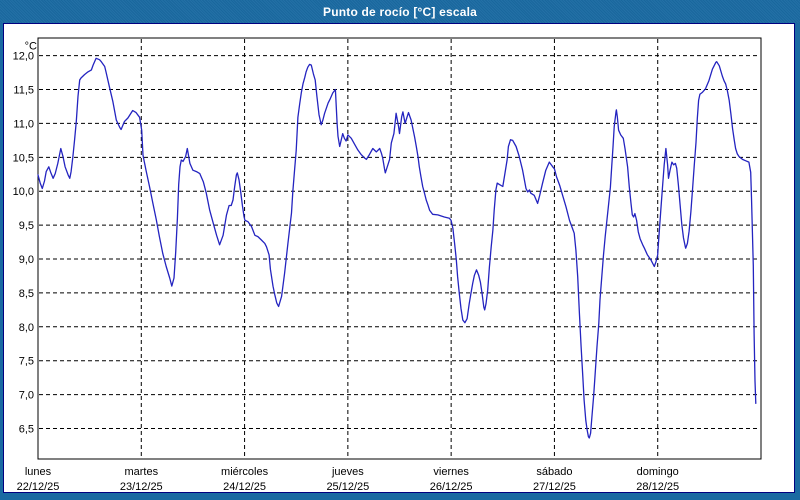 The width and height of the screenshot is (800, 500). What do you see at coordinates (451, 486) in the screenshot?
I see `x-date-label: 26/12/25` at bounding box center [451, 486].